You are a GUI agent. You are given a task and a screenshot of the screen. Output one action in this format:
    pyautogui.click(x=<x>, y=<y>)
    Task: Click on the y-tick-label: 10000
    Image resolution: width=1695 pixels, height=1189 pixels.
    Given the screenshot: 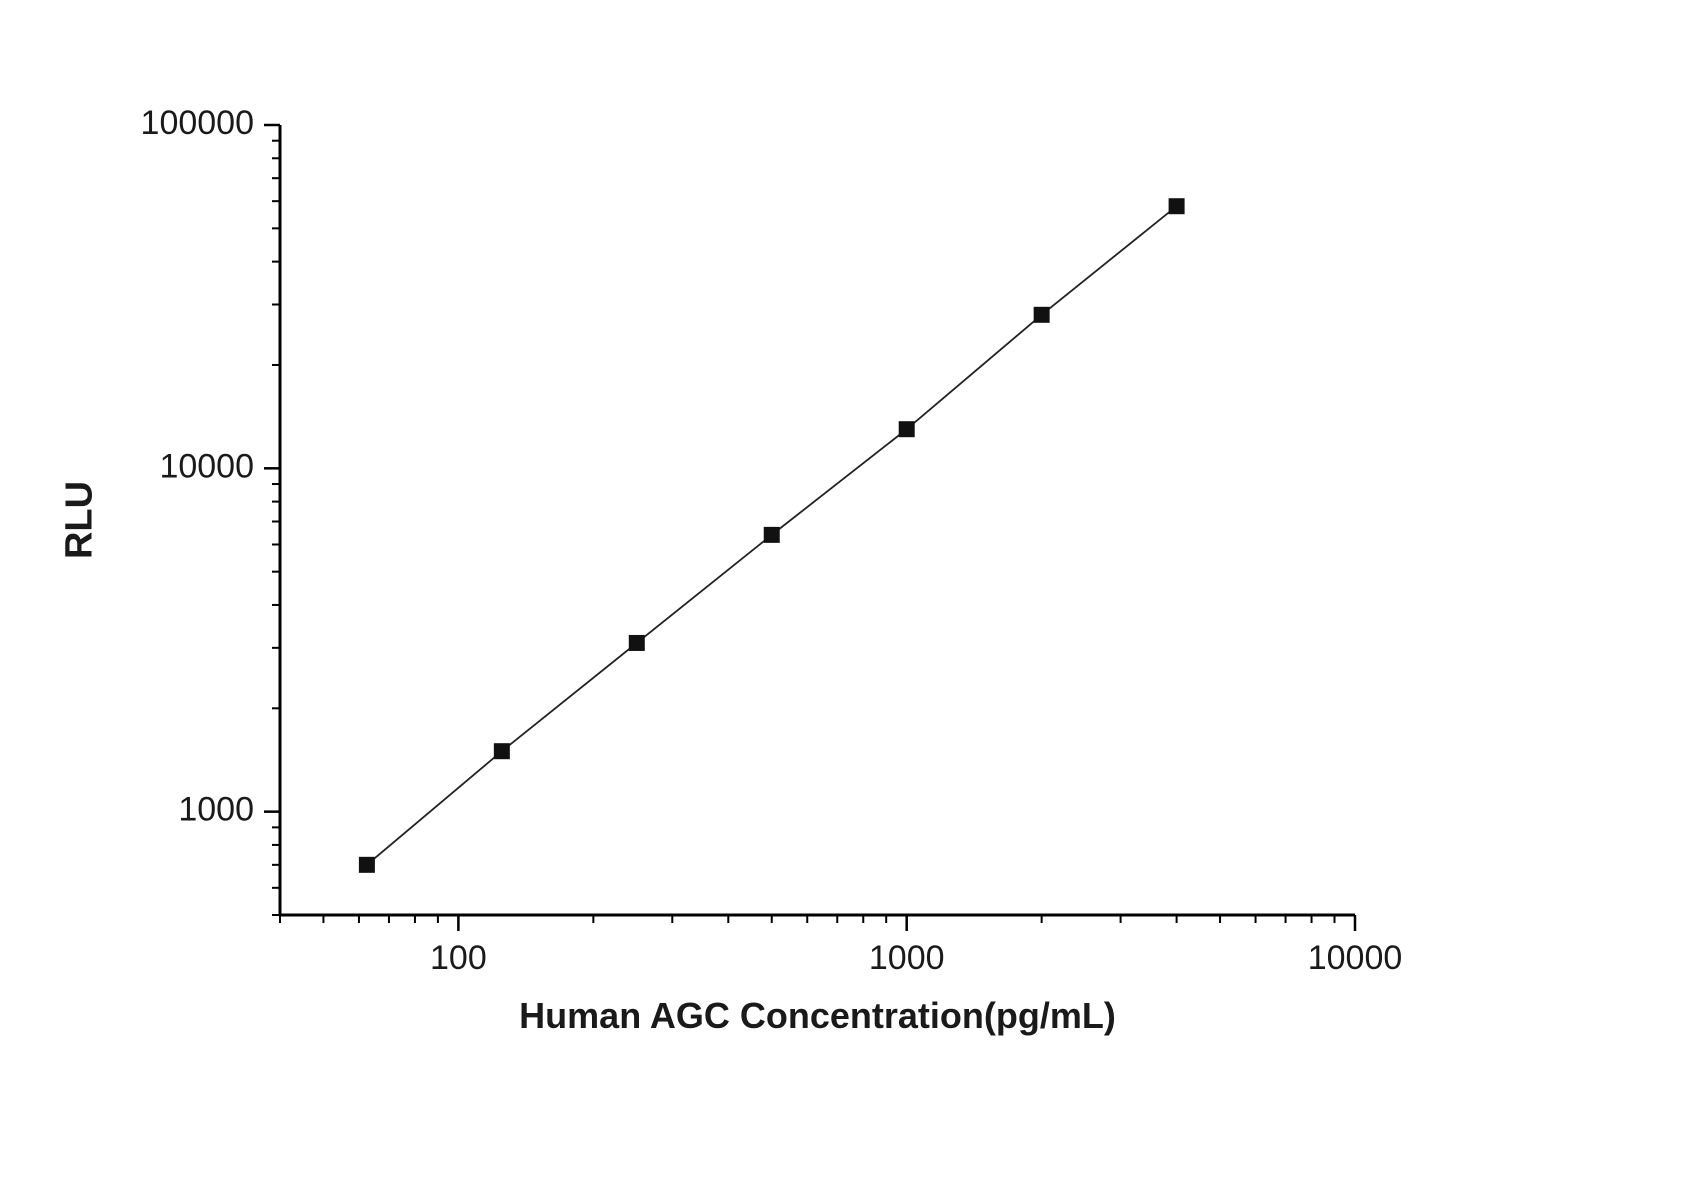 What is the action you would take?
    pyautogui.click(x=206, y=466)
    